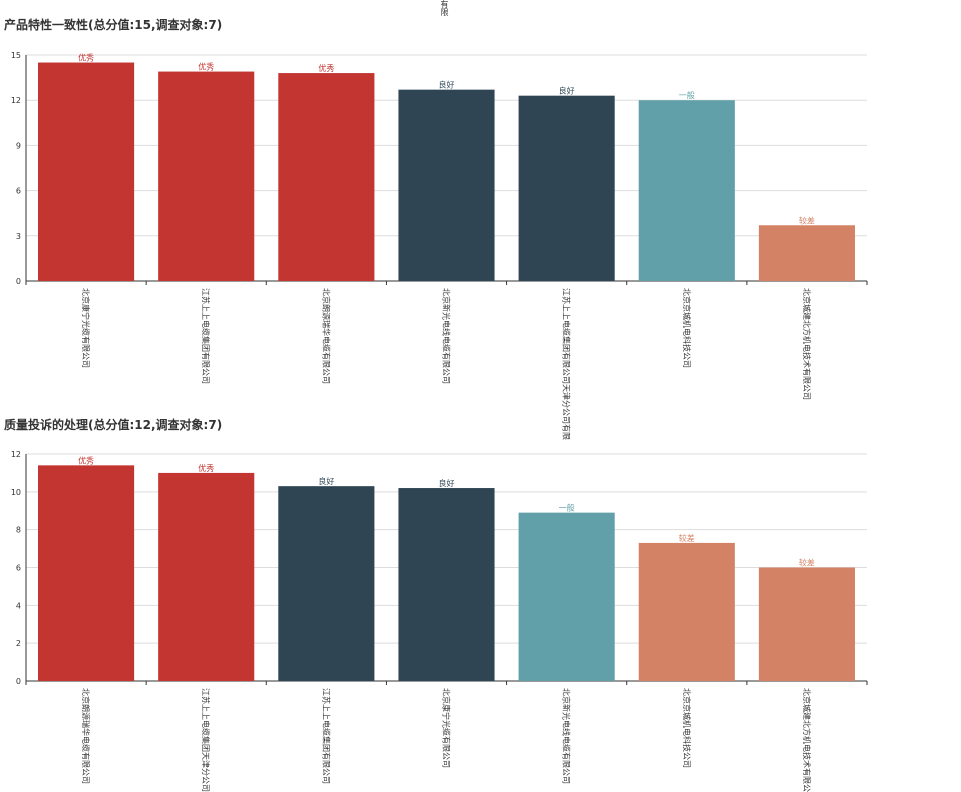 Image resolution: width=961 pixels, height=792 pixels. What do you see at coordinates (113, 25) in the screenshot?
I see `chart-title-product-consistency: 产品特性一致性(总分值:15,调查对象:7)` at bounding box center [113, 25].